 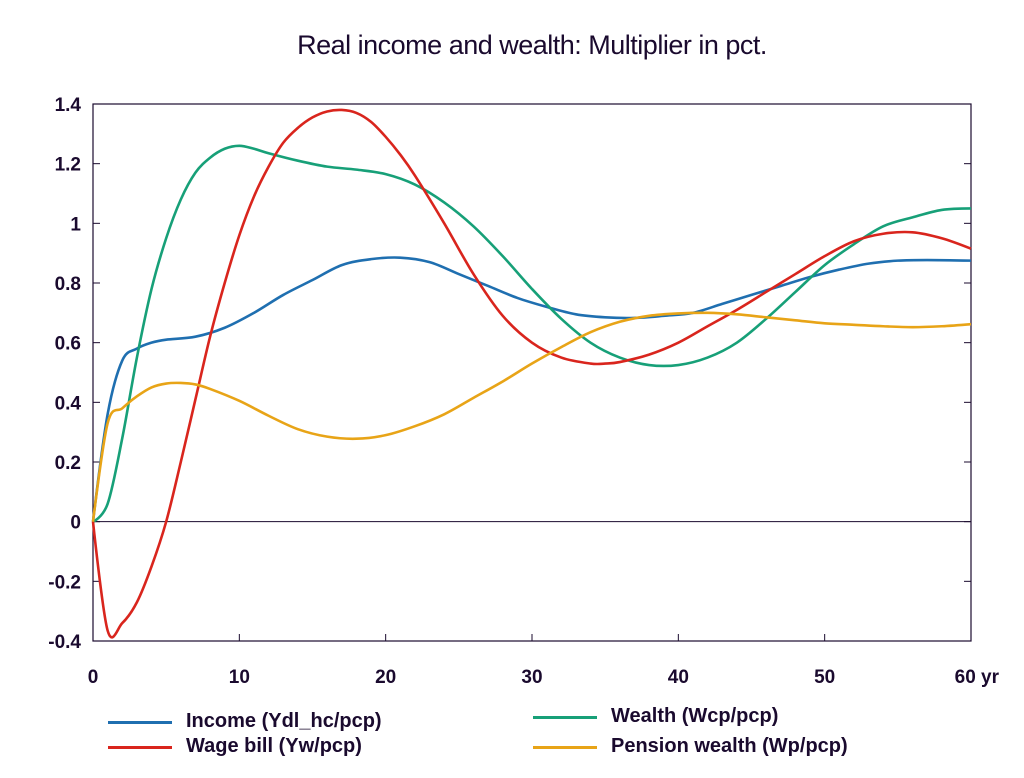 I want to click on legend-label-pension-wealth: Pension wealth (Wp/pcp), so click(x=729, y=746).